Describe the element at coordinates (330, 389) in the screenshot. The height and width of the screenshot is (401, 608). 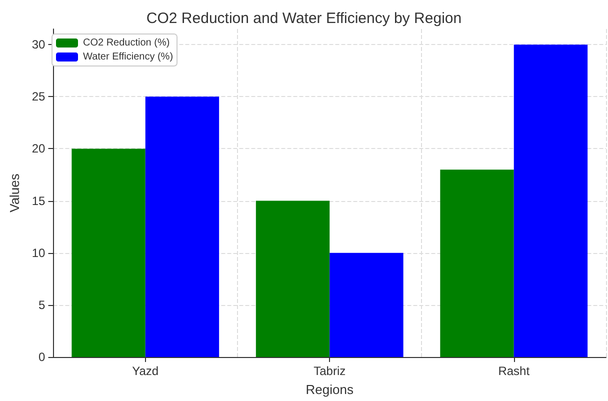
I see `x-axis-title: Regions` at that location.